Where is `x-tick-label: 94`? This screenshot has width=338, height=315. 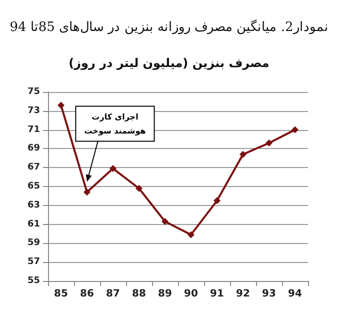 x-tick-label: 94 is located at coordinates (295, 294).